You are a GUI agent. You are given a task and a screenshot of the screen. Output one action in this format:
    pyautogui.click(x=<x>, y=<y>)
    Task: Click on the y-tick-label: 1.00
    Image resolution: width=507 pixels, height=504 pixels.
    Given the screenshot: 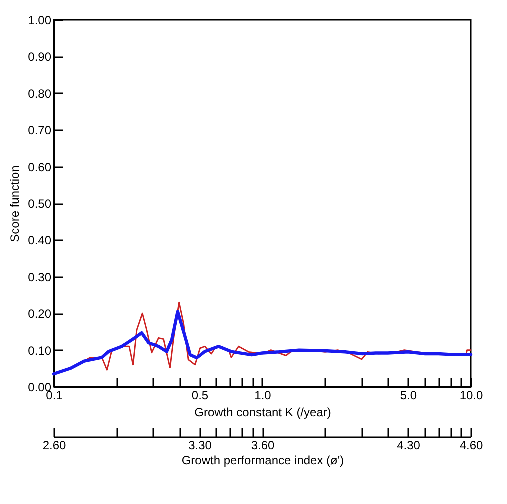 What is the action you would take?
    pyautogui.click(x=40, y=21)
    